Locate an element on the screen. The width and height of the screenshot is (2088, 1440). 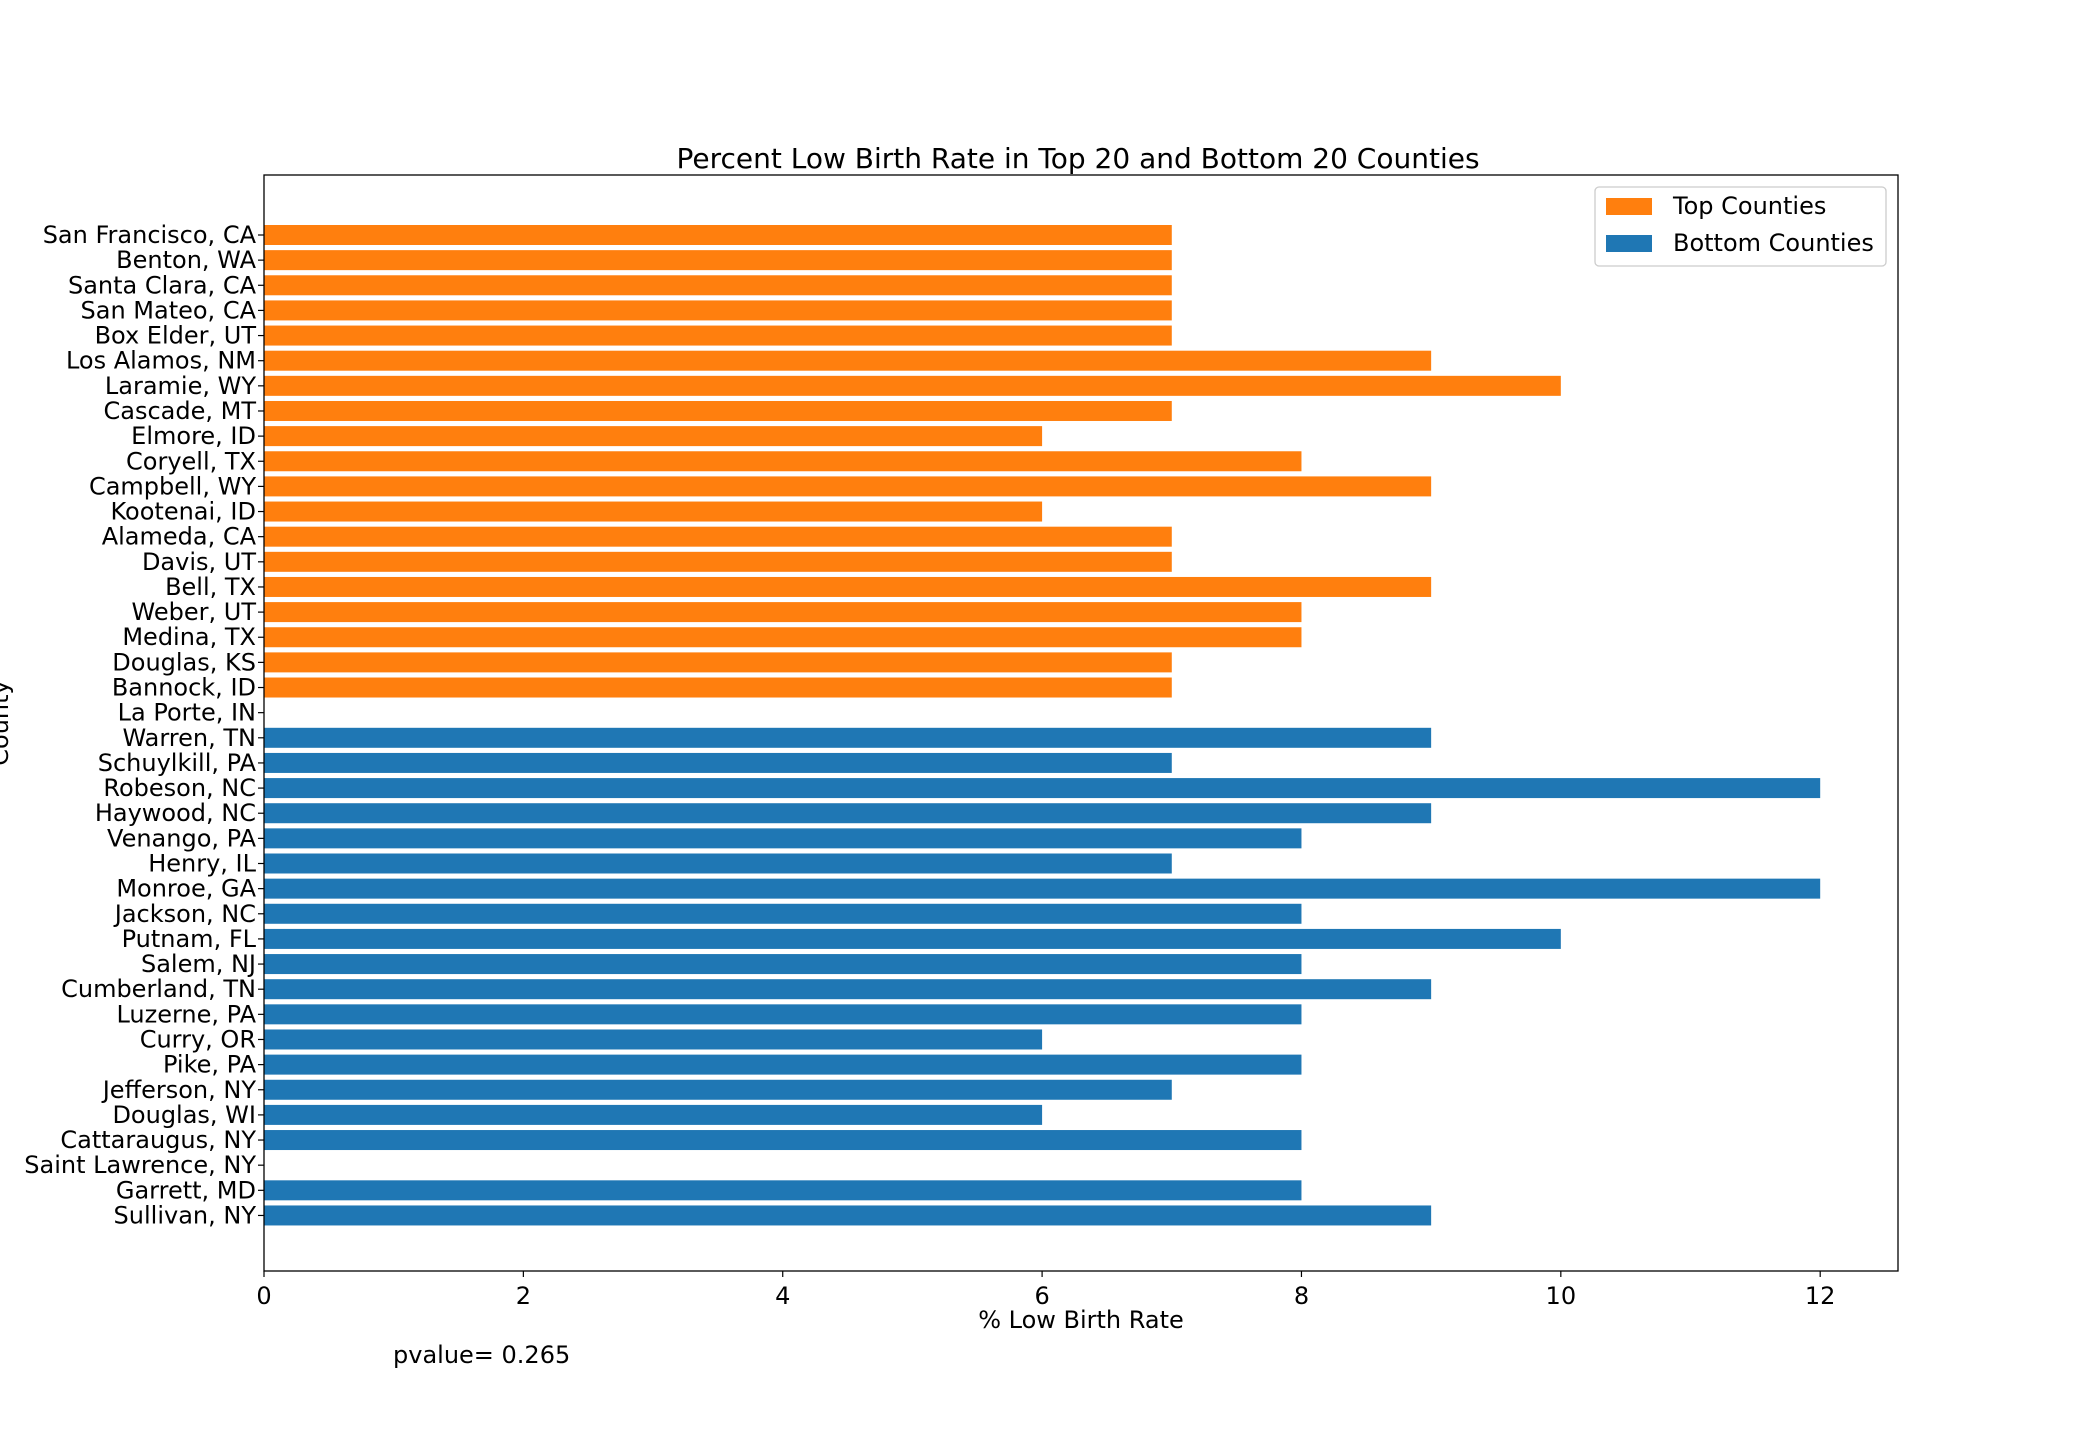
y-tick-label: Pike, PA is located at coordinates (210, 1065).